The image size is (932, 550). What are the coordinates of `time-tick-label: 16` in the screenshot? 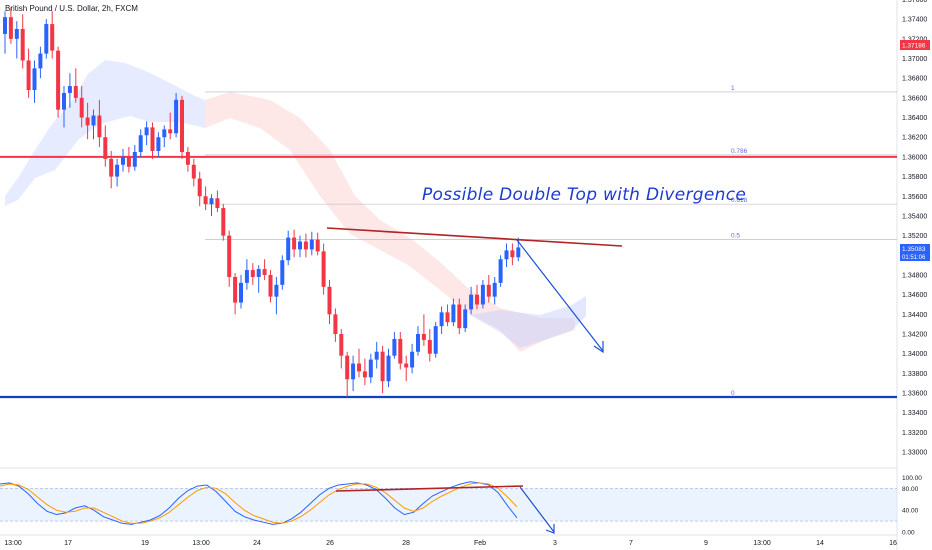 It's located at (893, 543).